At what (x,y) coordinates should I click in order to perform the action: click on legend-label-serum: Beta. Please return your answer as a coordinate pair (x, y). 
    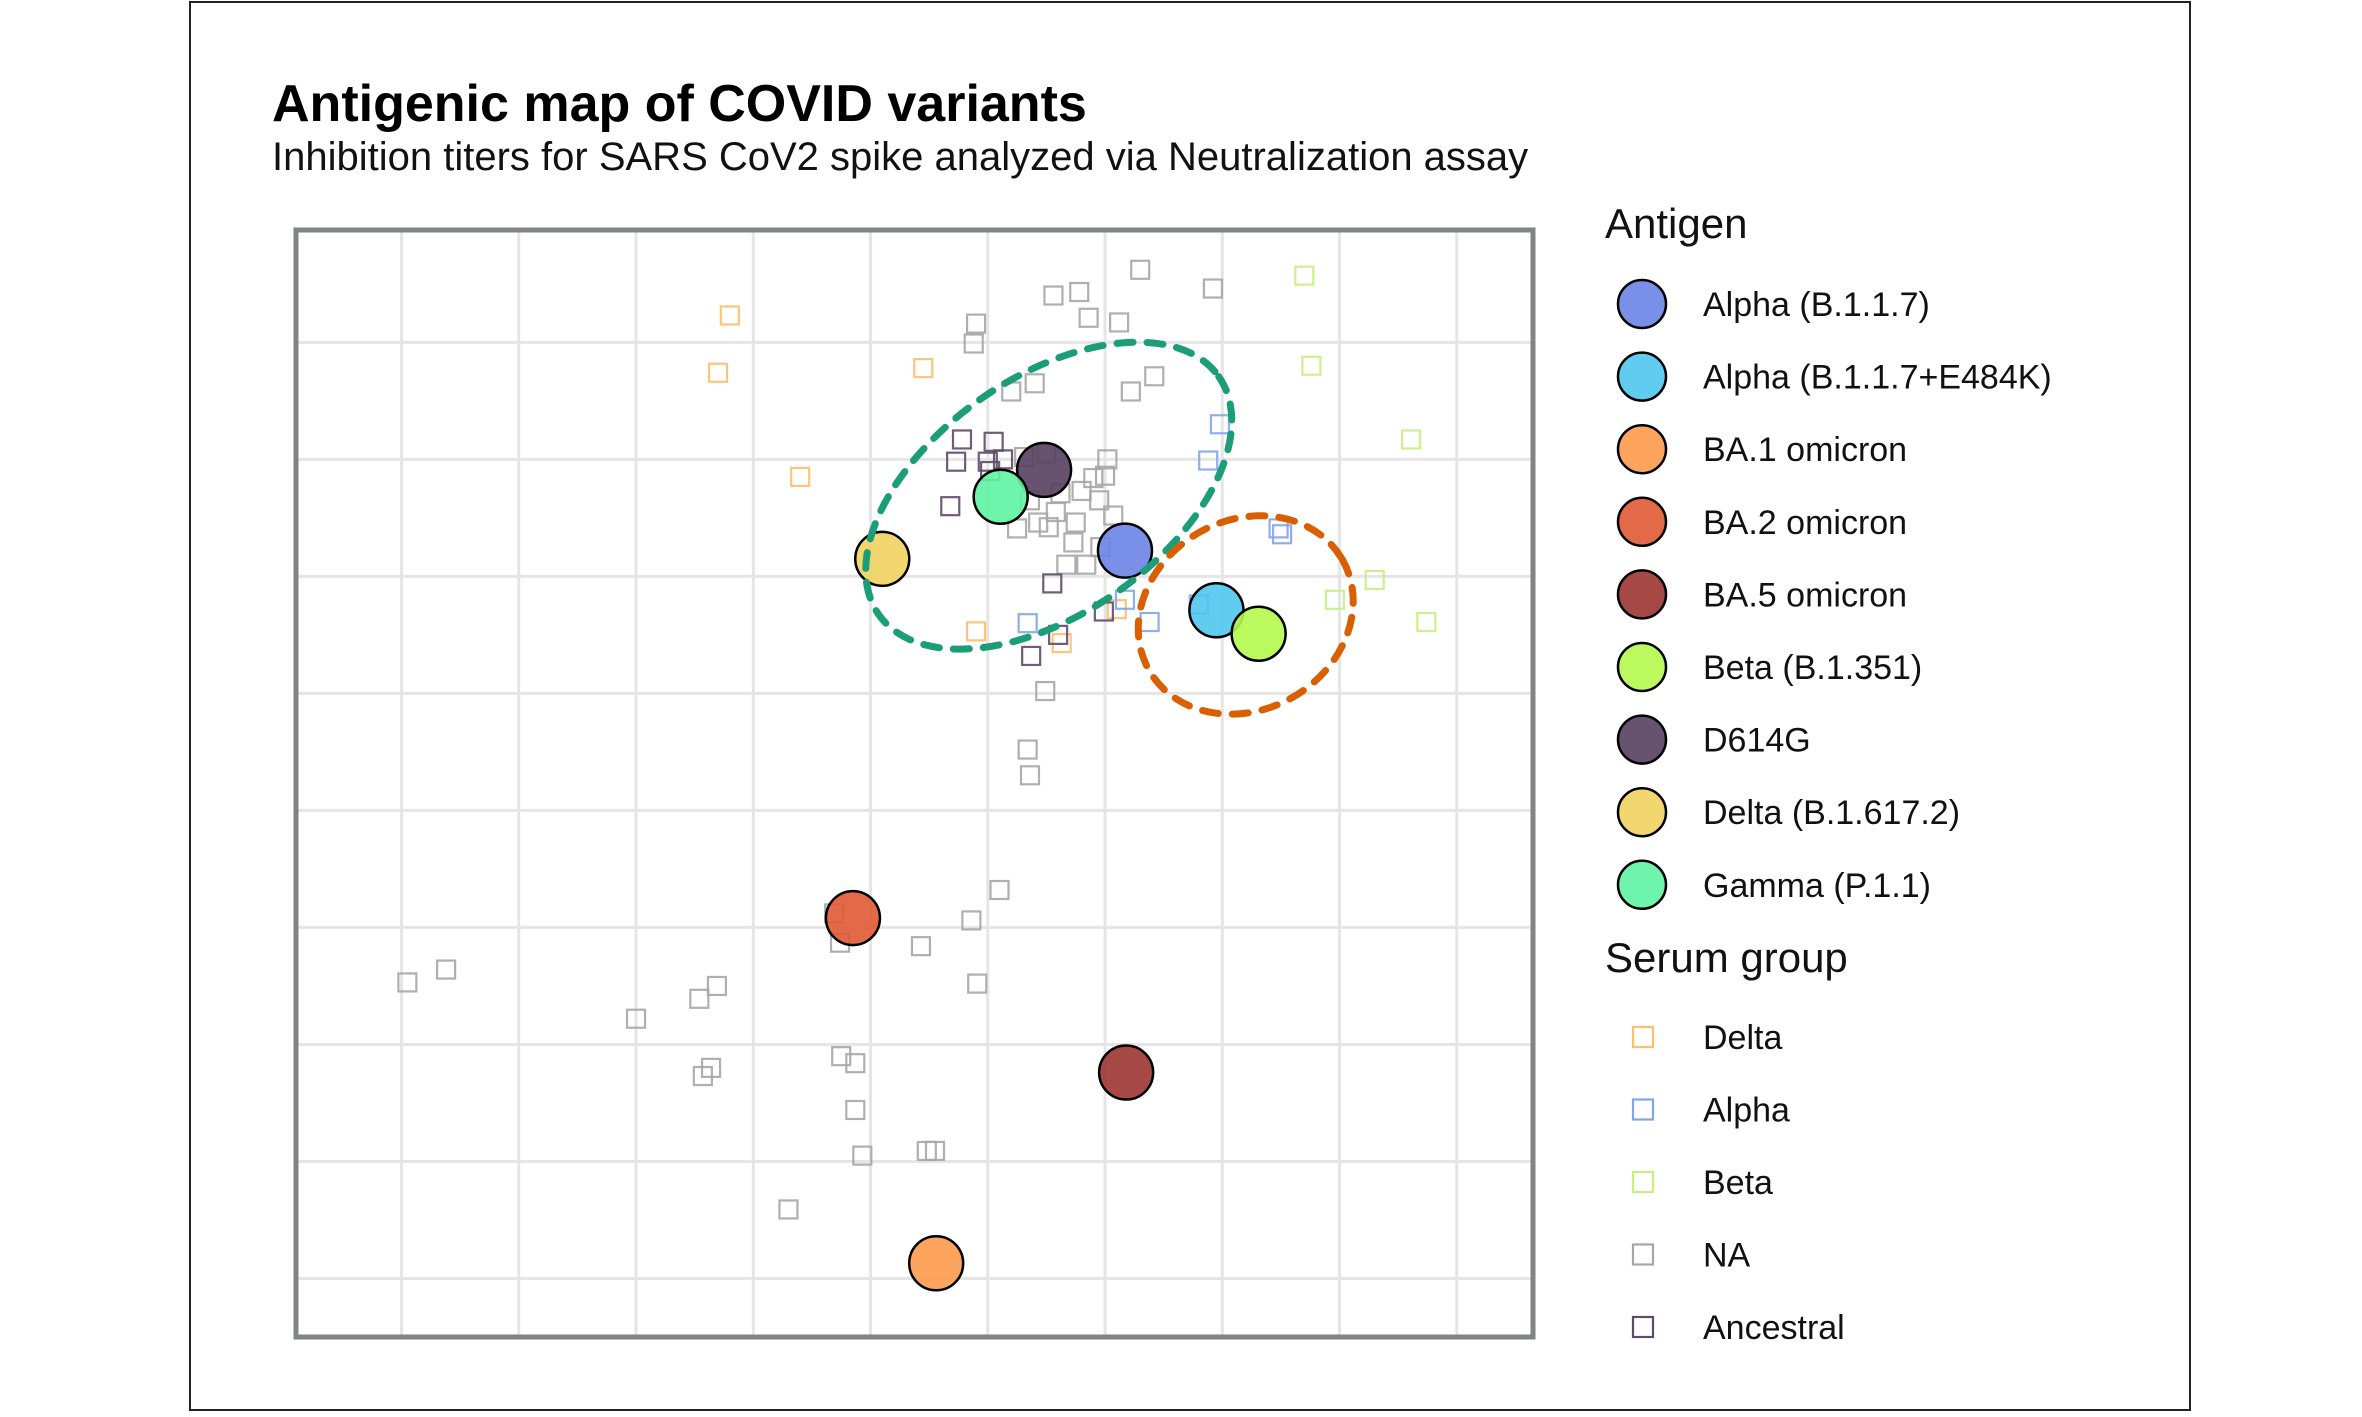
    Looking at the image, I should click on (1738, 1183).